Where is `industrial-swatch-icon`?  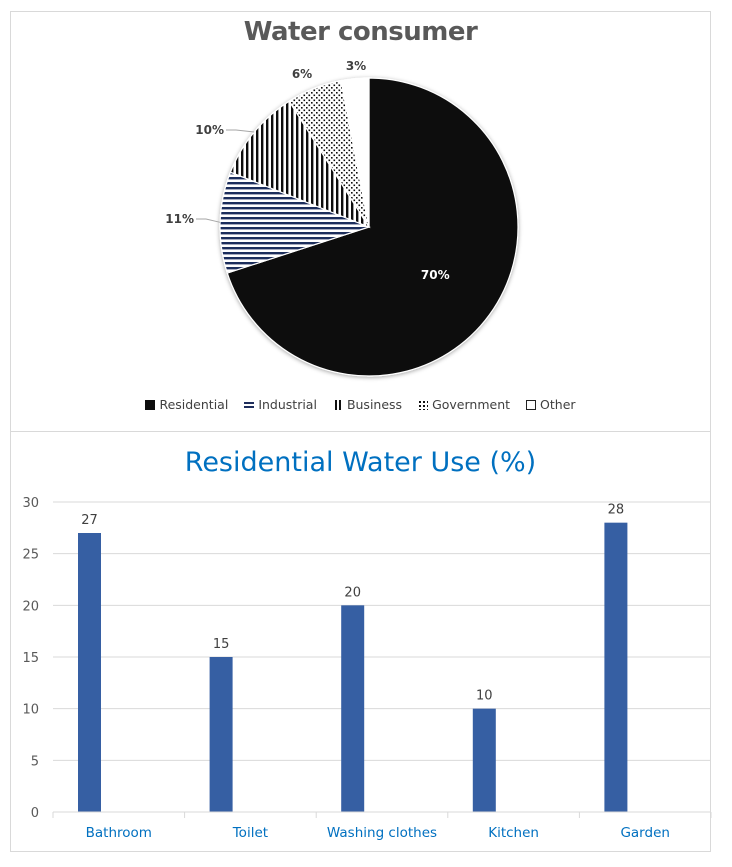
industrial-swatch-icon is located at coordinates (249, 404).